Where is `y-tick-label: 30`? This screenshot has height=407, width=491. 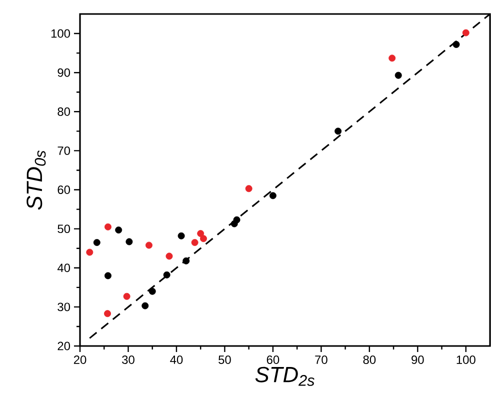 y-tick-label: 30 is located at coordinates (64, 307).